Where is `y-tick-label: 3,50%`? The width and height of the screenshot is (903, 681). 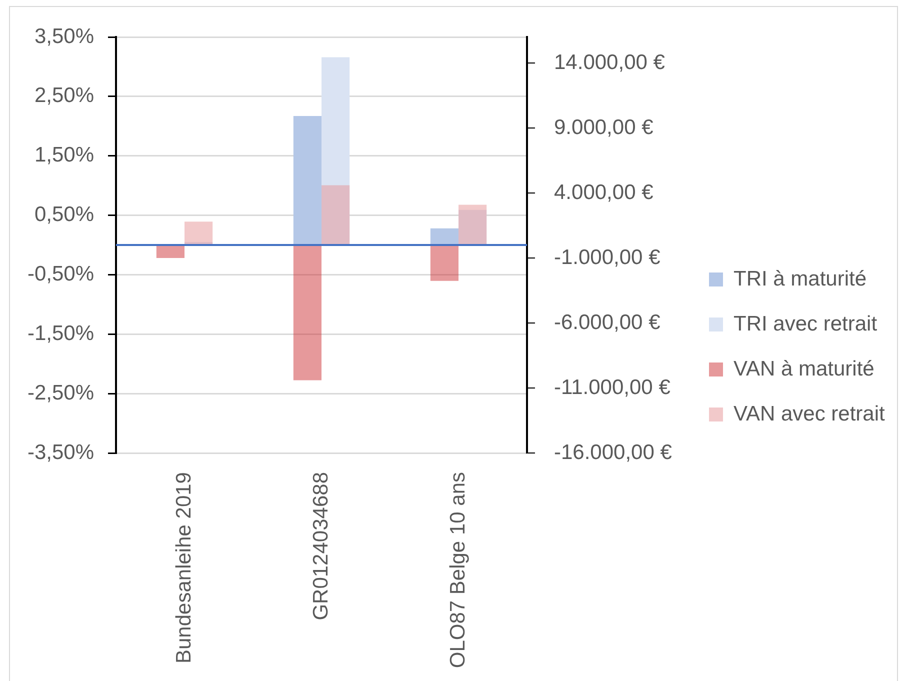 y-tick-label: 3,50% is located at coordinates (64, 36).